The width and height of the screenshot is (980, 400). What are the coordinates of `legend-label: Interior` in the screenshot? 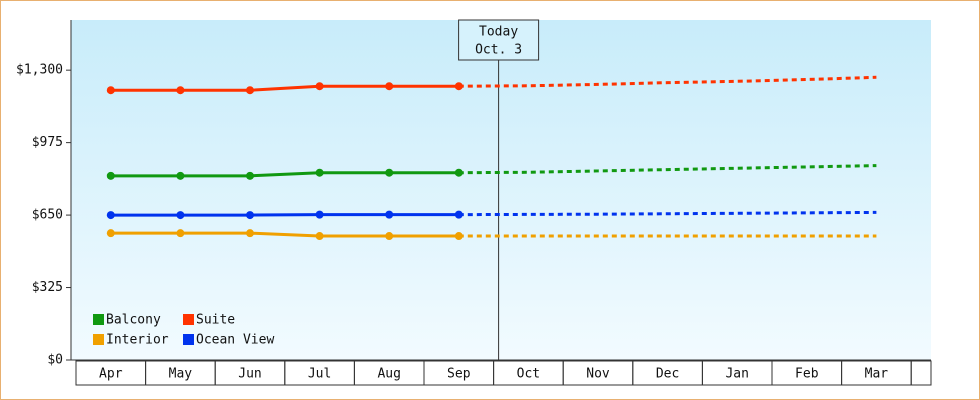 It's located at (137, 340).